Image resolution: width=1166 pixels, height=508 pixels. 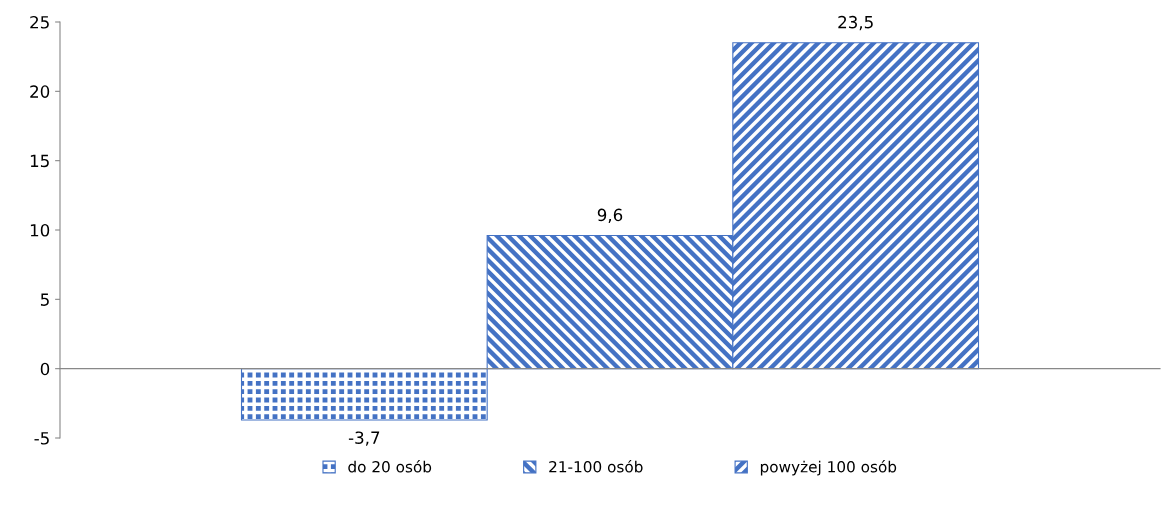 I want to click on legend-label: powyżej 100 osób, so click(x=828, y=468).